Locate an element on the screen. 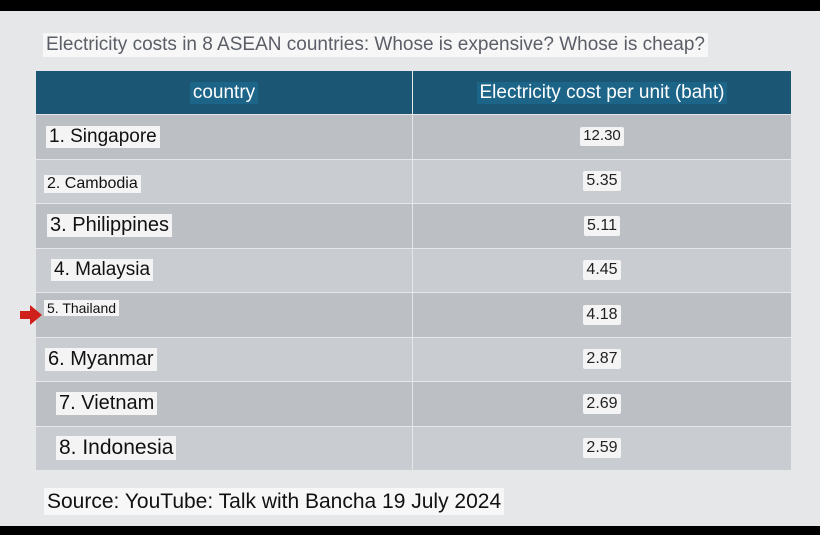  header-cost-label: Electricity cost per unit (baht) is located at coordinates (602, 92).